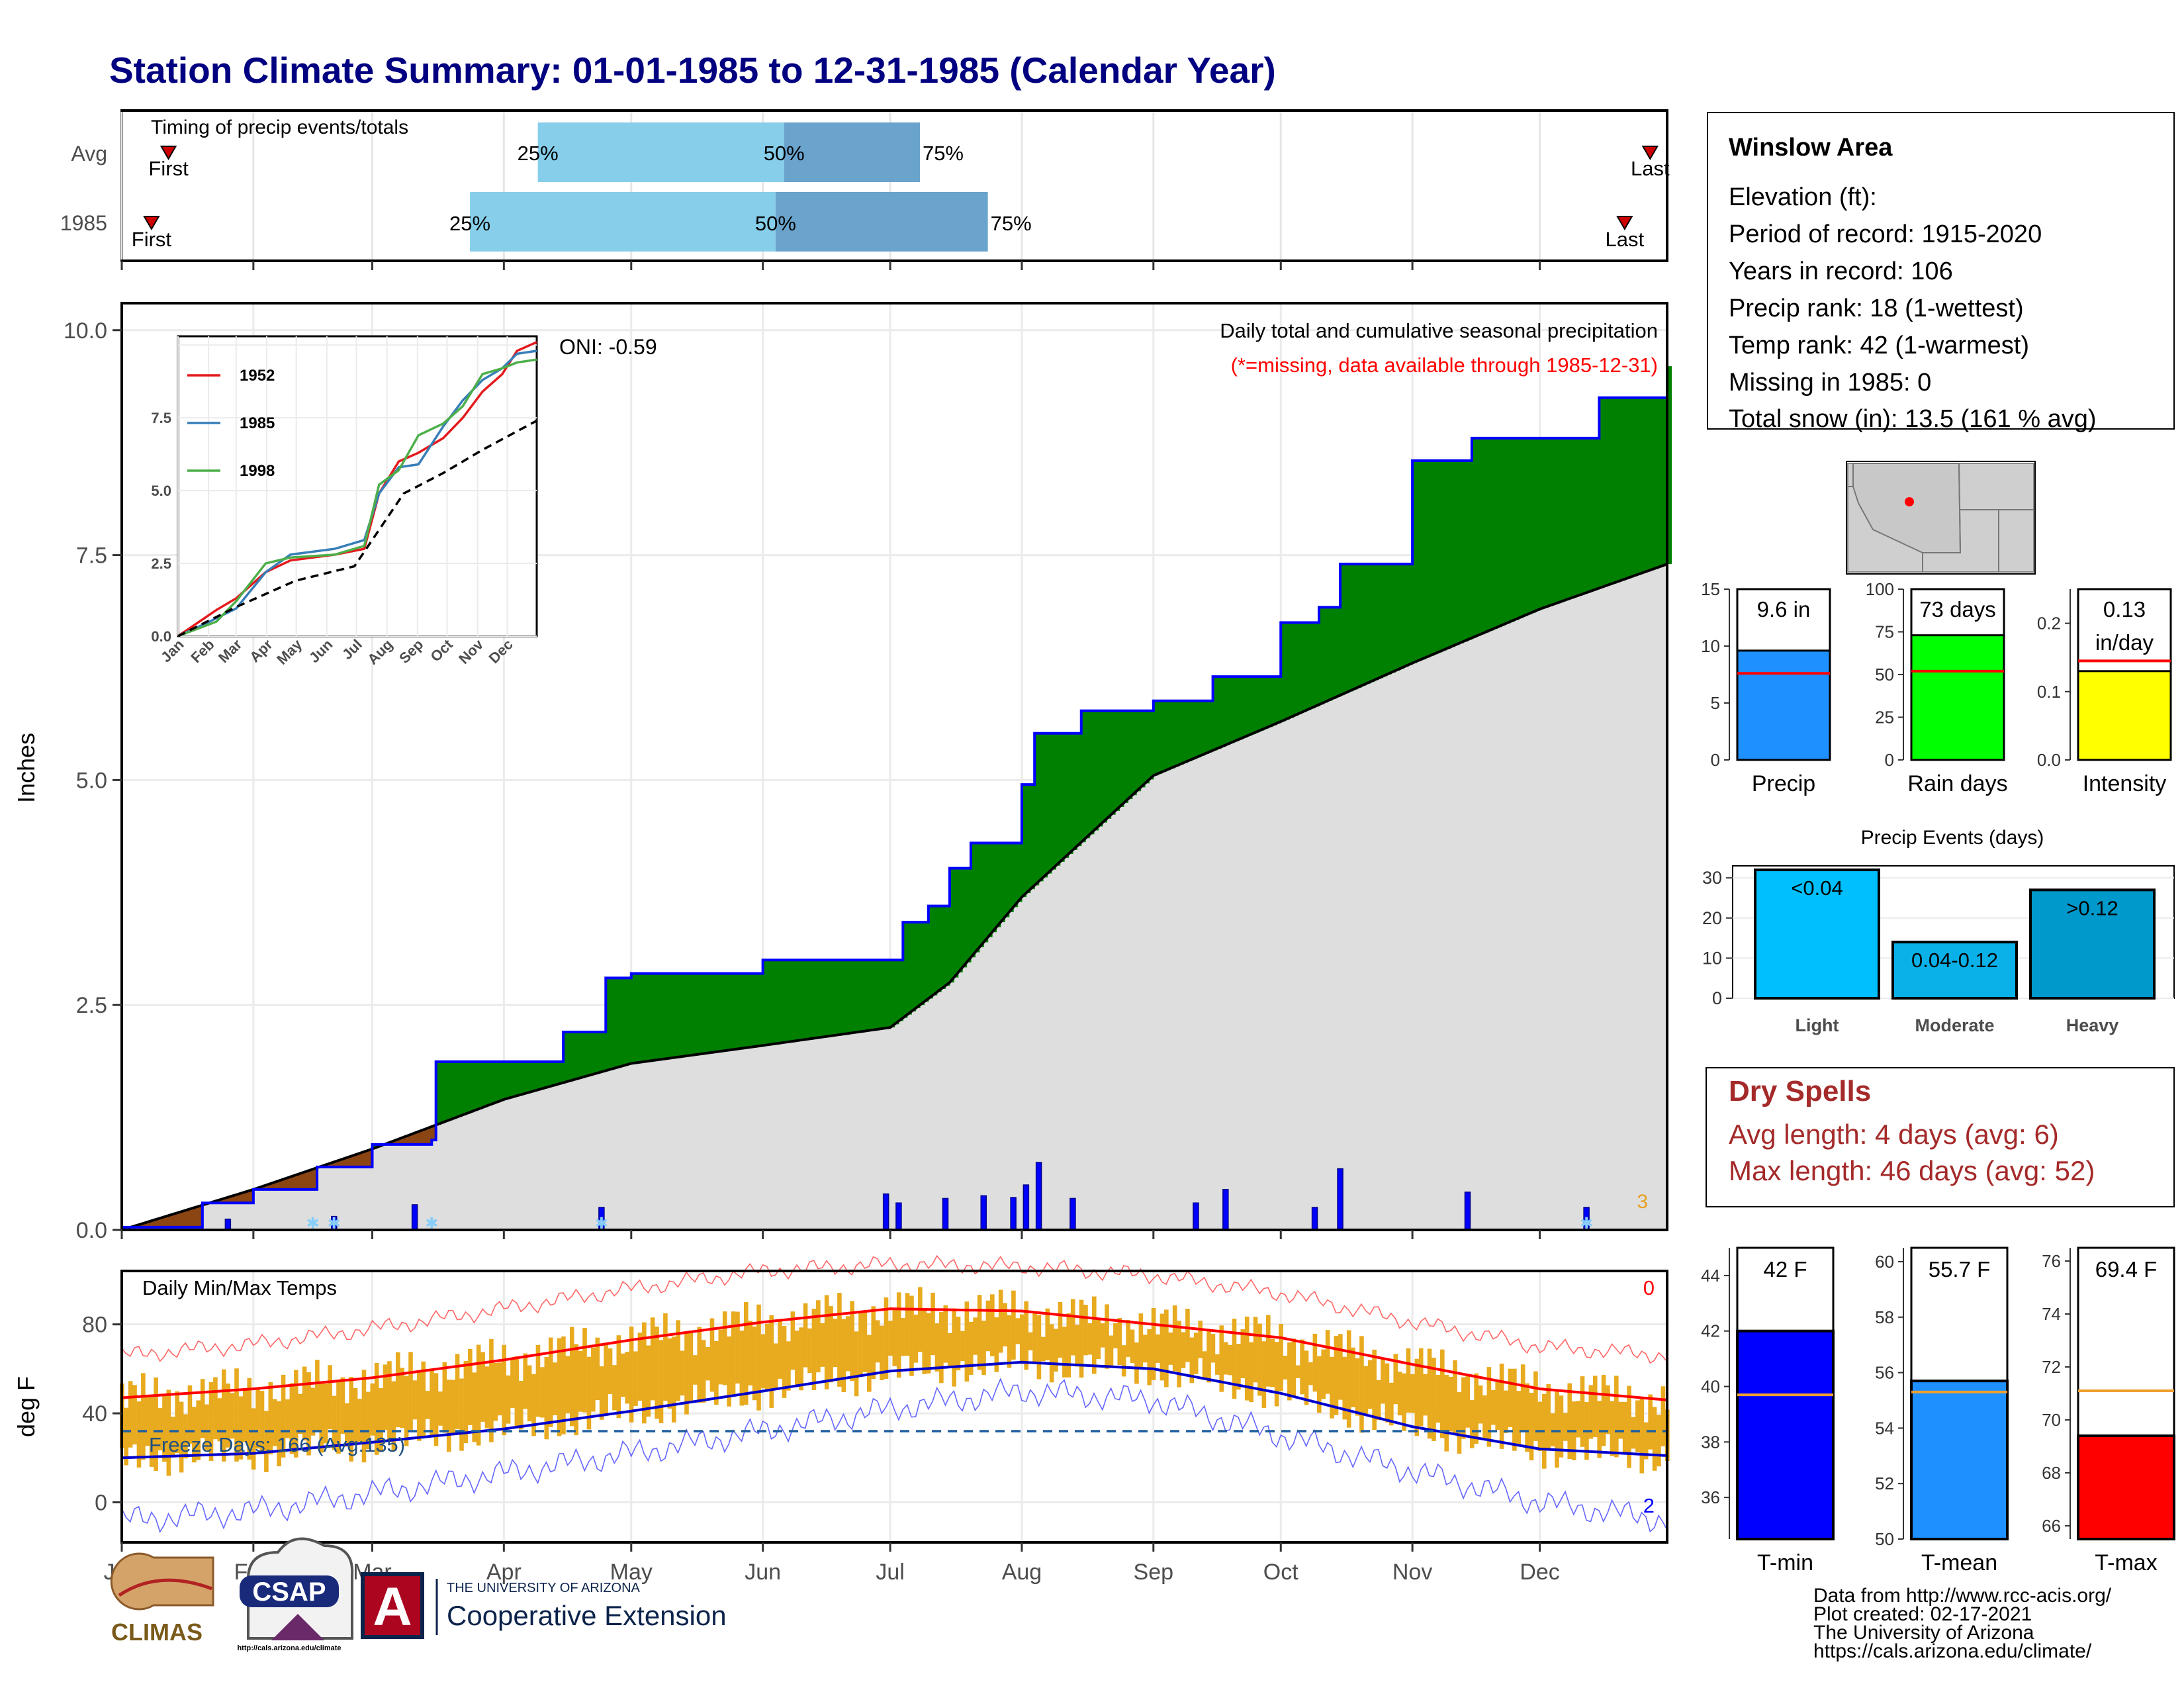  I want to click on avg-last-label: Last, so click(1650, 168).